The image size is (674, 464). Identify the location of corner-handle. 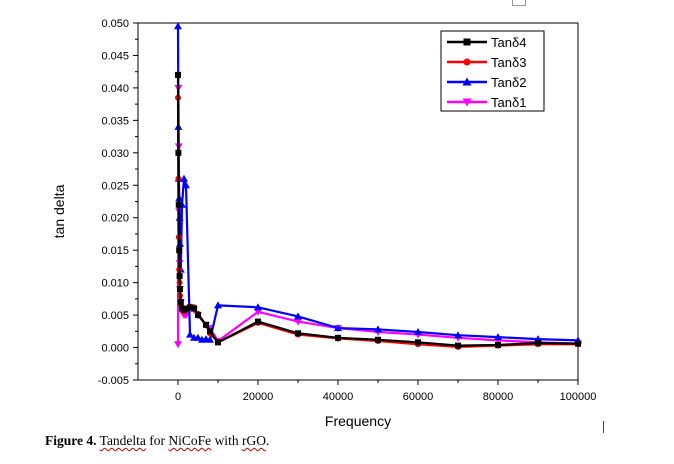
(519, 3).